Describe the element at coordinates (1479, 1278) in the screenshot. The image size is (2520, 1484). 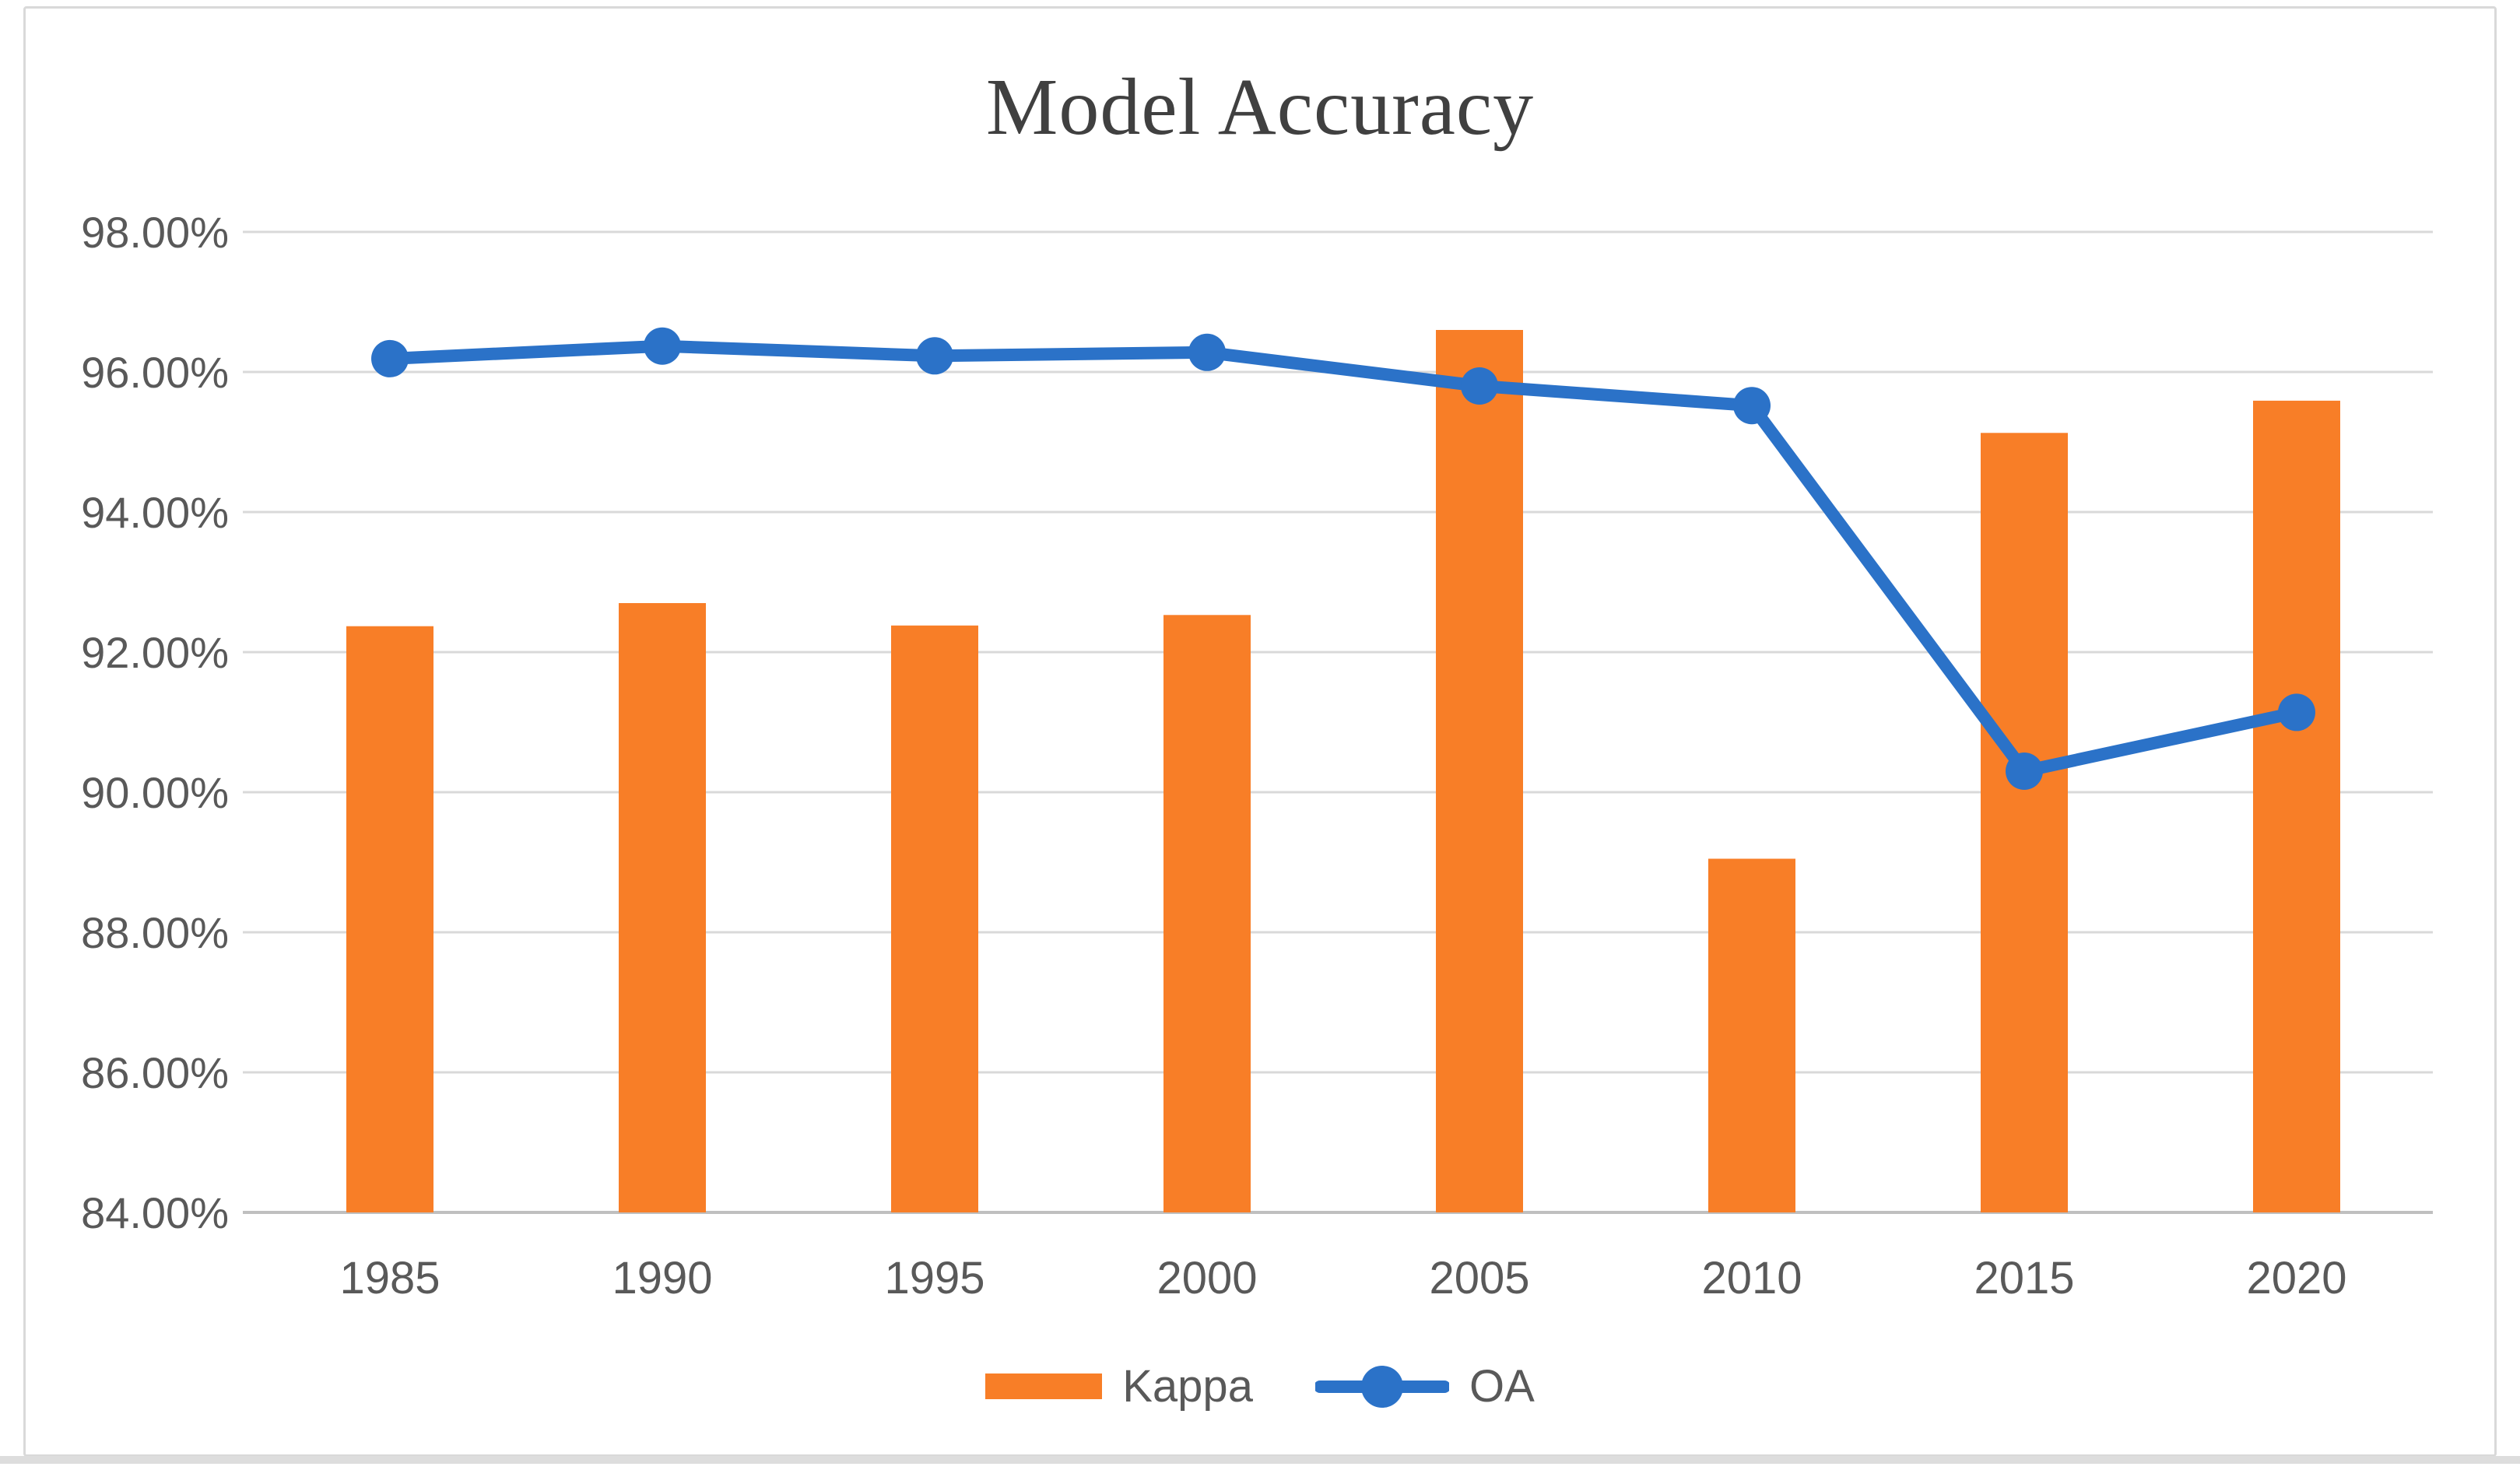
I see `x-tick-label: 2005` at that location.